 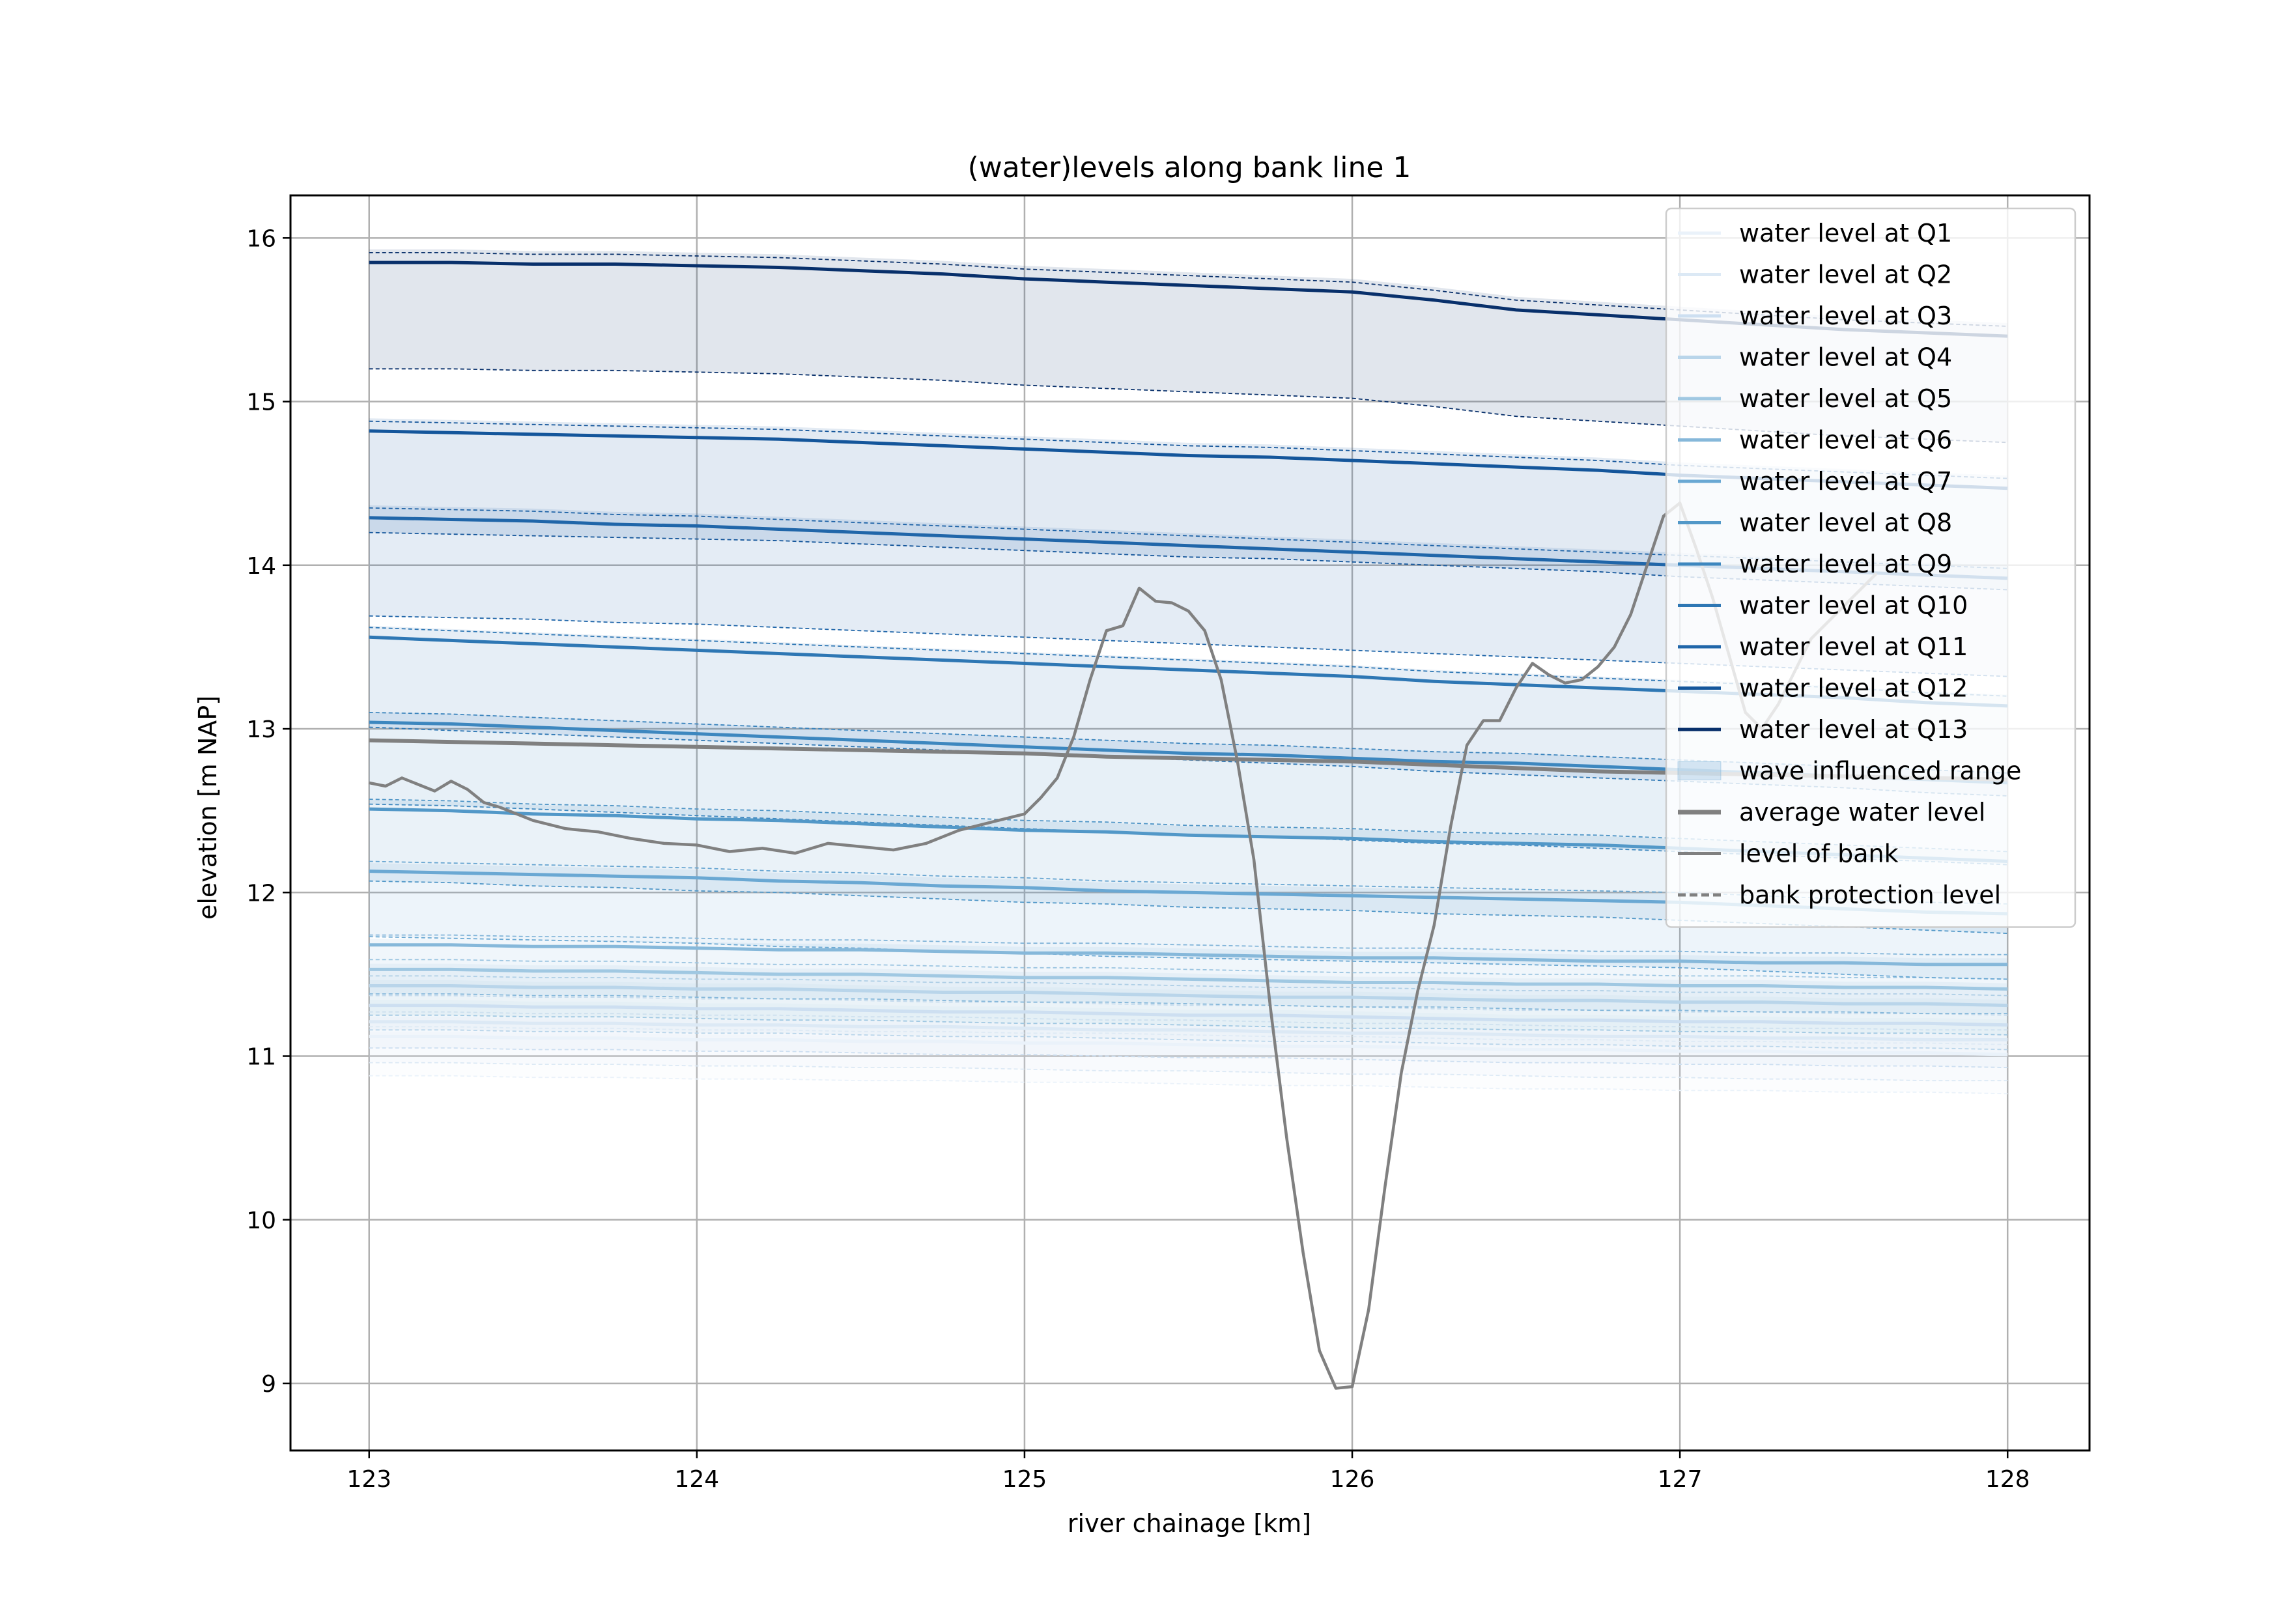 What do you see at coordinates (1846, 316) in the screenshot?
I see `legend-label: water level at Q3` at bounding box center [1846, 316].